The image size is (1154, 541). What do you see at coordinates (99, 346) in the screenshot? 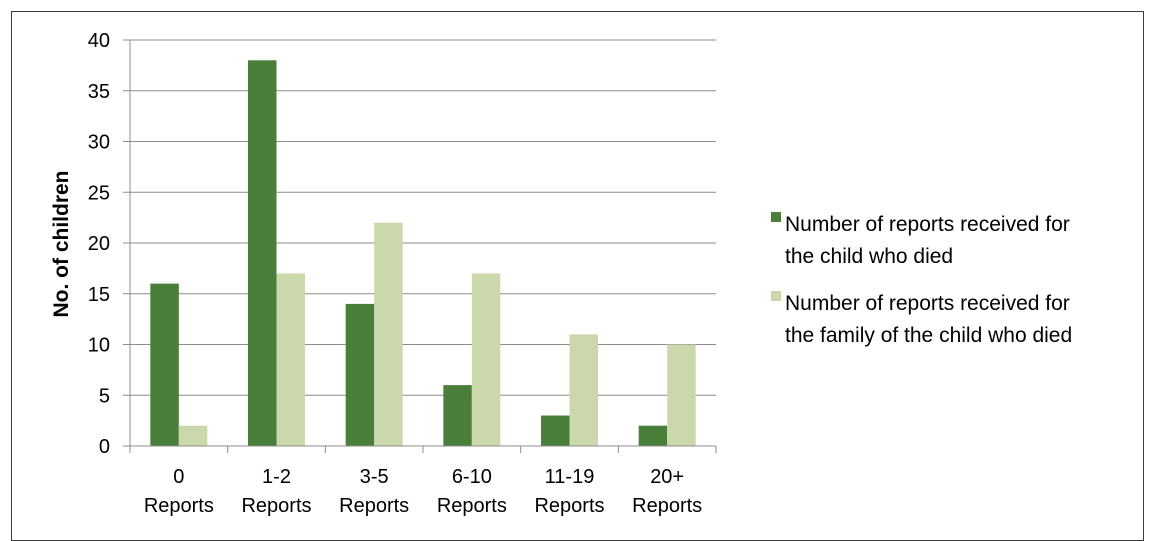
I see `y-tick-label: 10` at bounding box center [99, 346].